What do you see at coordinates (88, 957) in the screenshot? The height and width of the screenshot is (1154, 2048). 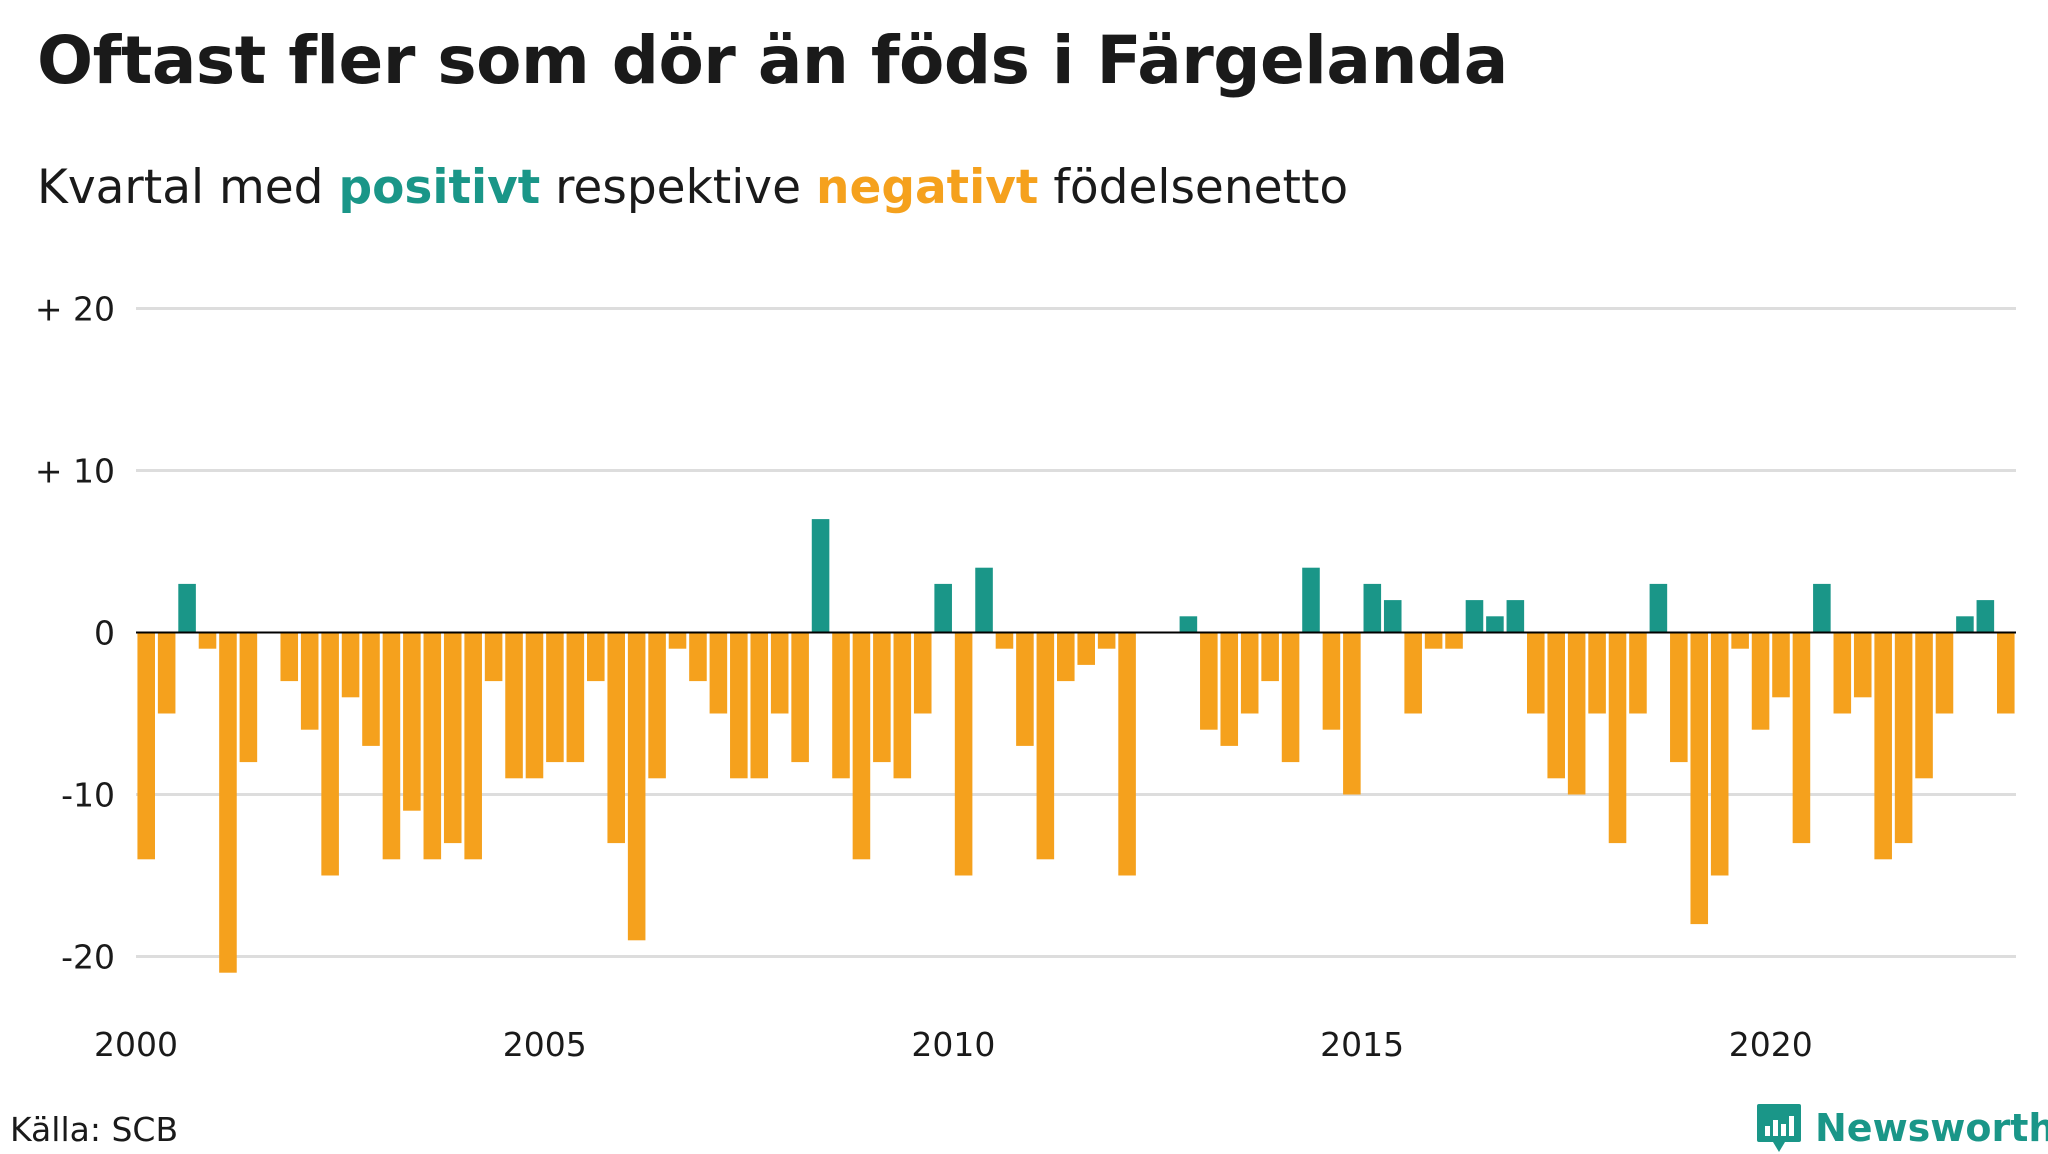 I see `y-tick-label: -20` at bounding box center [88, 957].